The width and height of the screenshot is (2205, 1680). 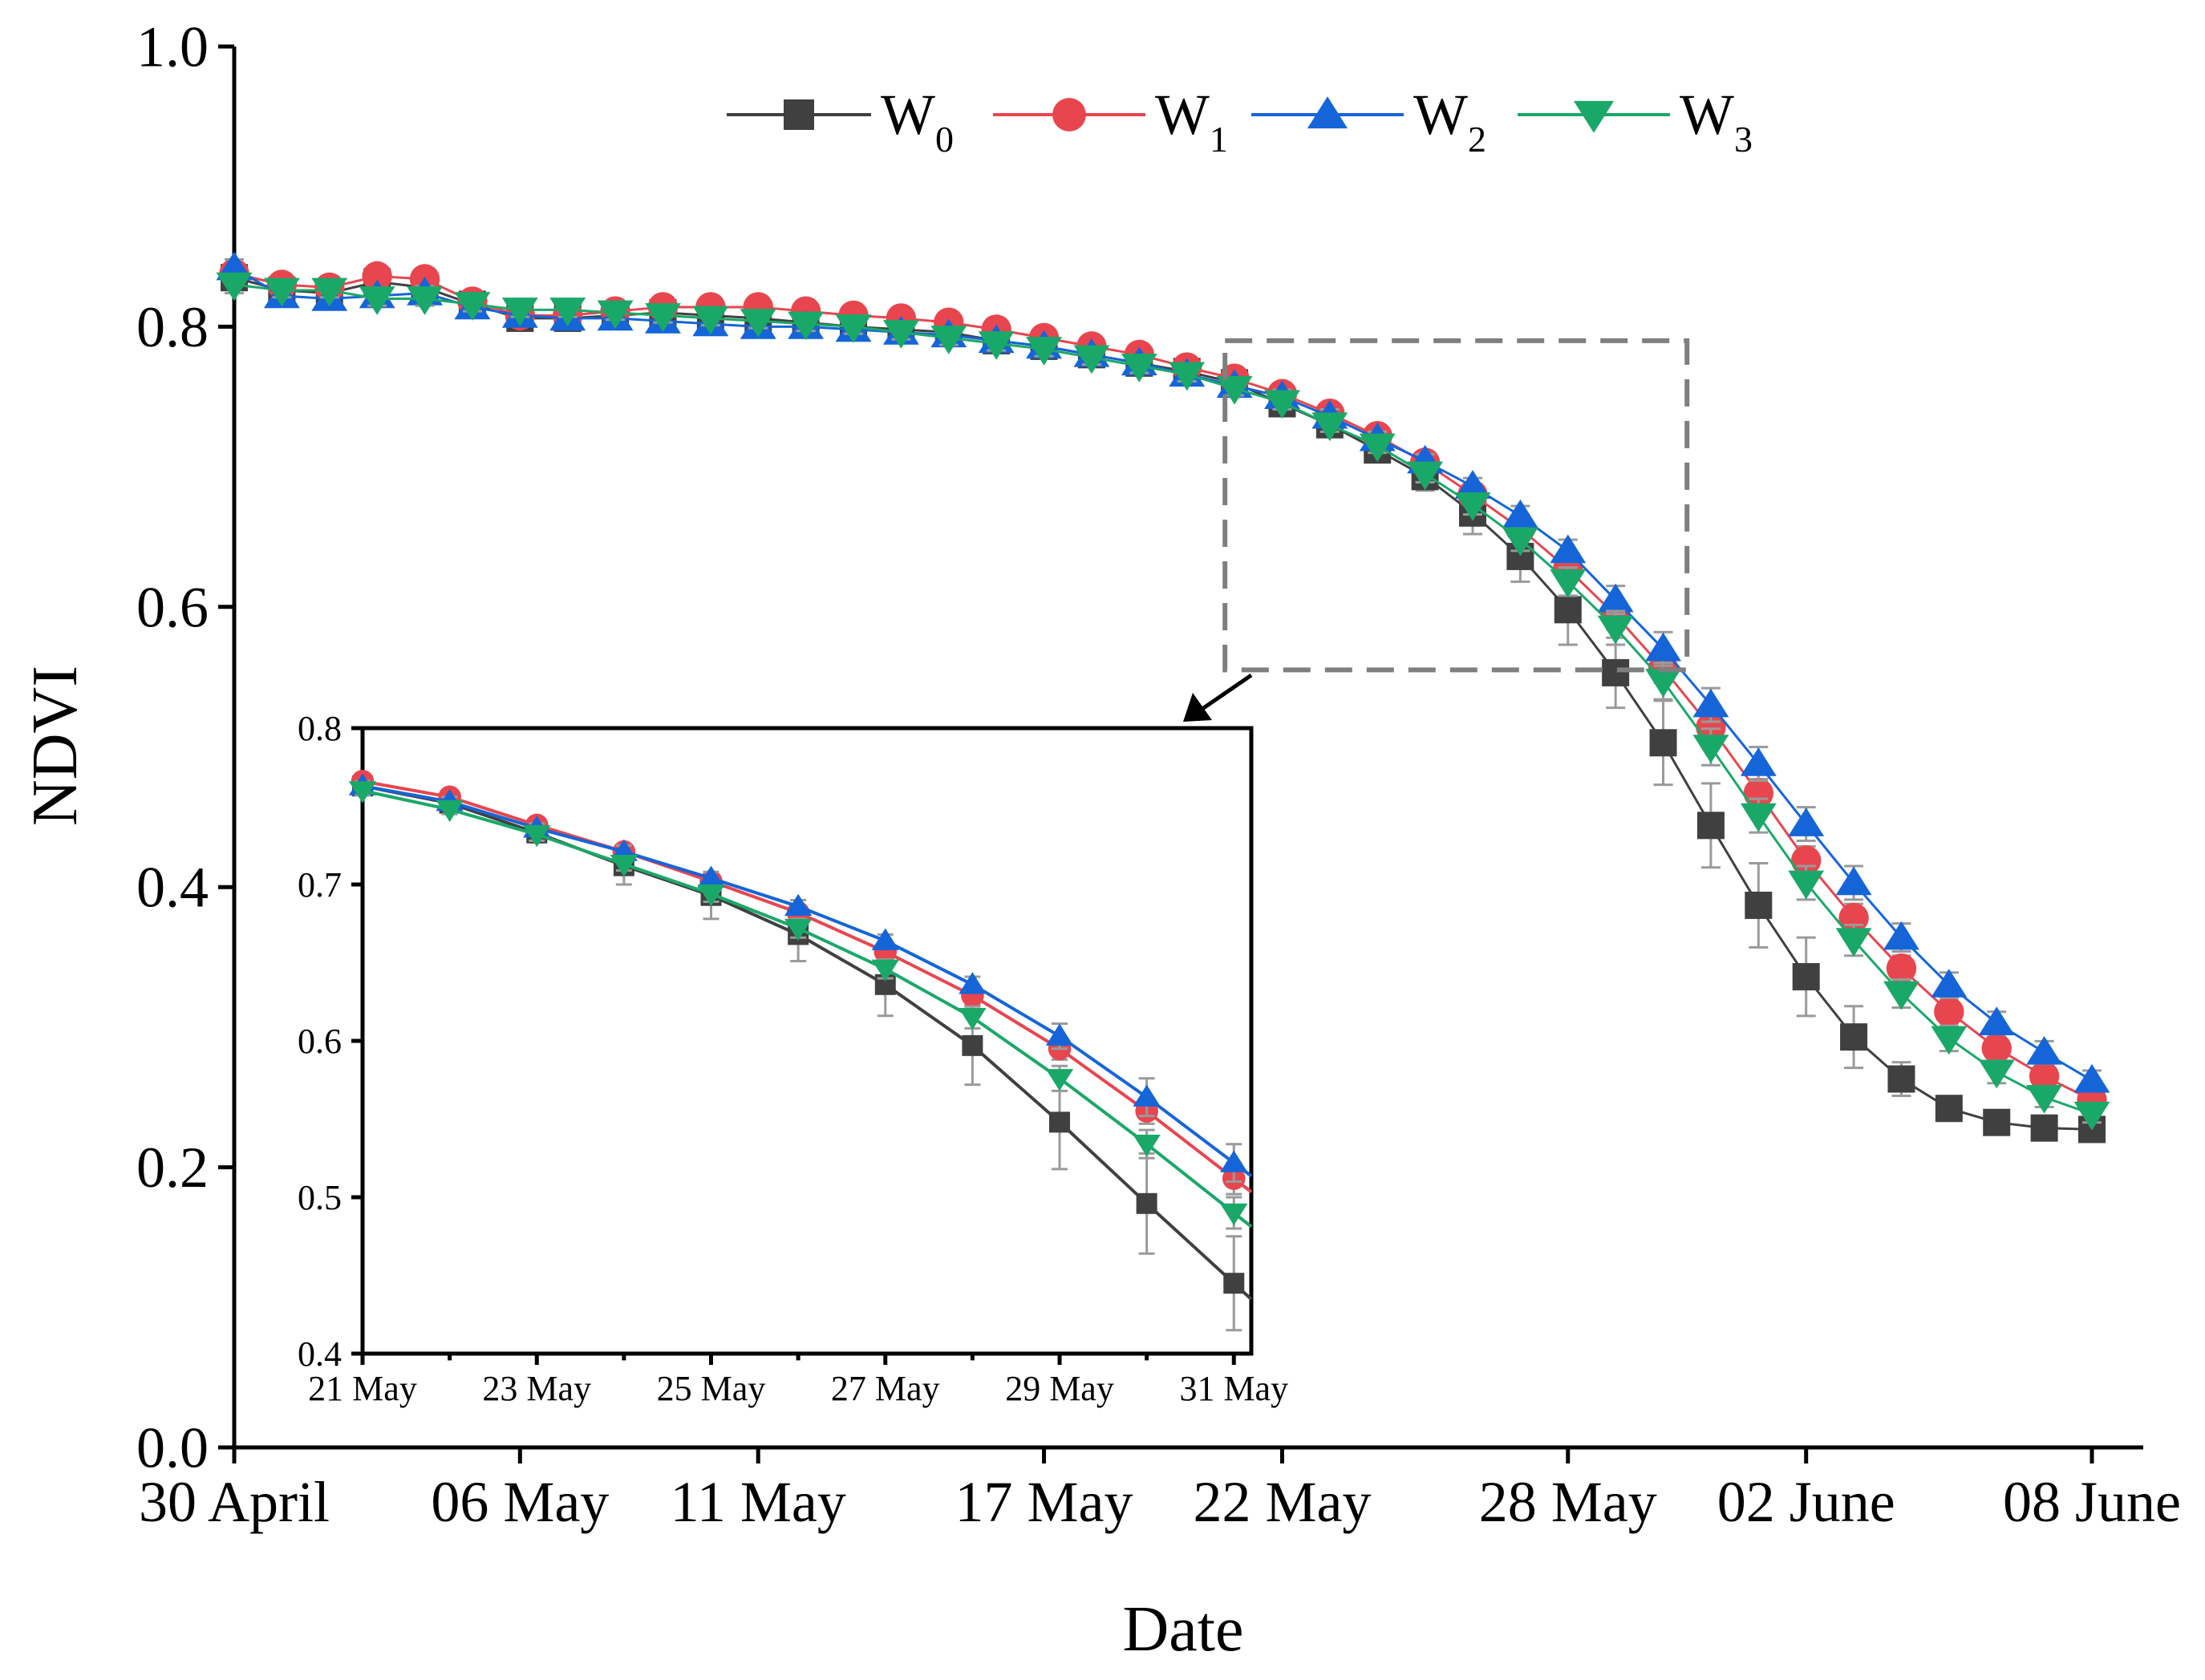 What do you see at coordinates (1233, 1388) in the screenshot?
I see `x-tick-label: 31 May` at bounding box center [1233, 1388].